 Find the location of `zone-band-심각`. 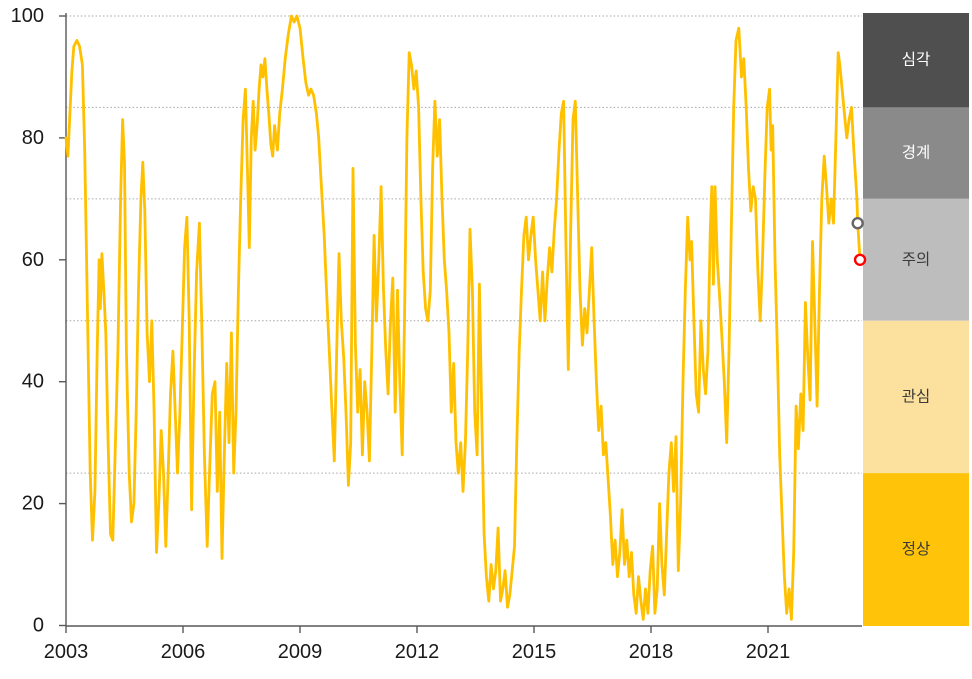

zone-band-심각 is located at coordinates (916, 60).